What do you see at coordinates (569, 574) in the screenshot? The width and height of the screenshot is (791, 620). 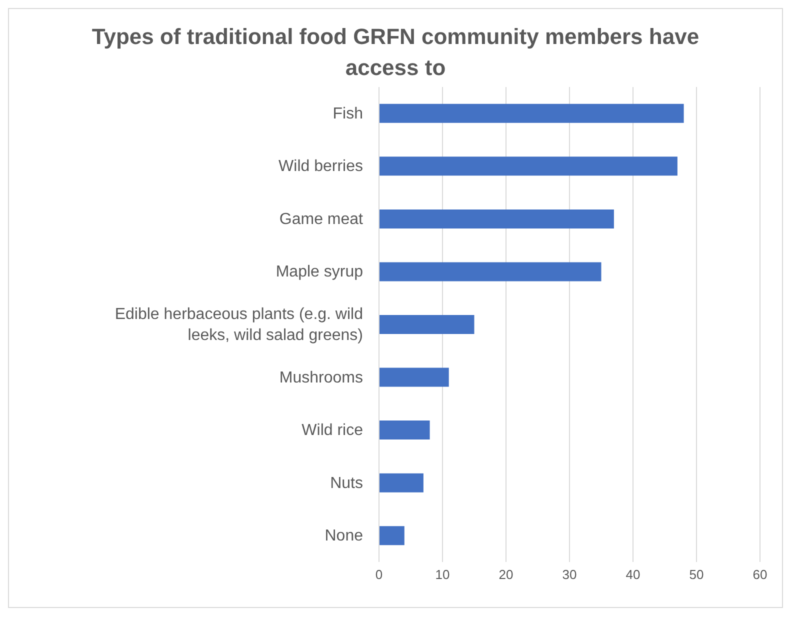 I see `x-tick-label: 30` at bounding box center [569, 574].